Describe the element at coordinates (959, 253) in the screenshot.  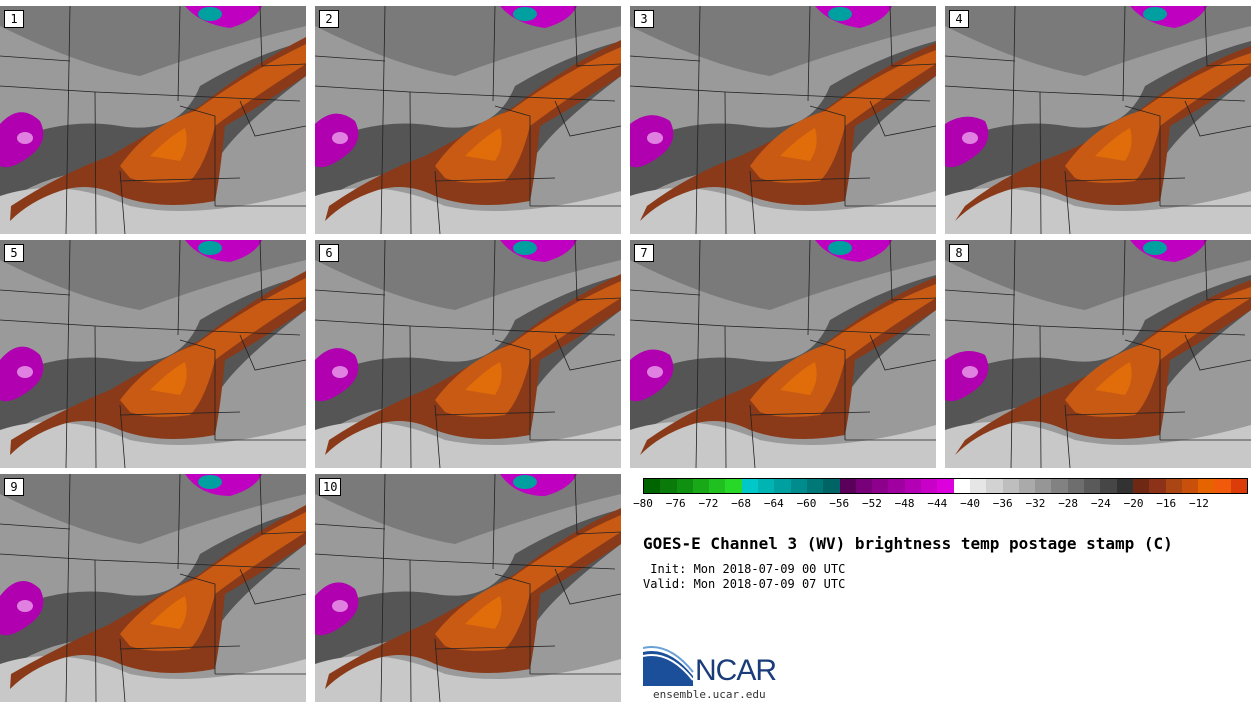
I see `panel-number: 8` at that location.